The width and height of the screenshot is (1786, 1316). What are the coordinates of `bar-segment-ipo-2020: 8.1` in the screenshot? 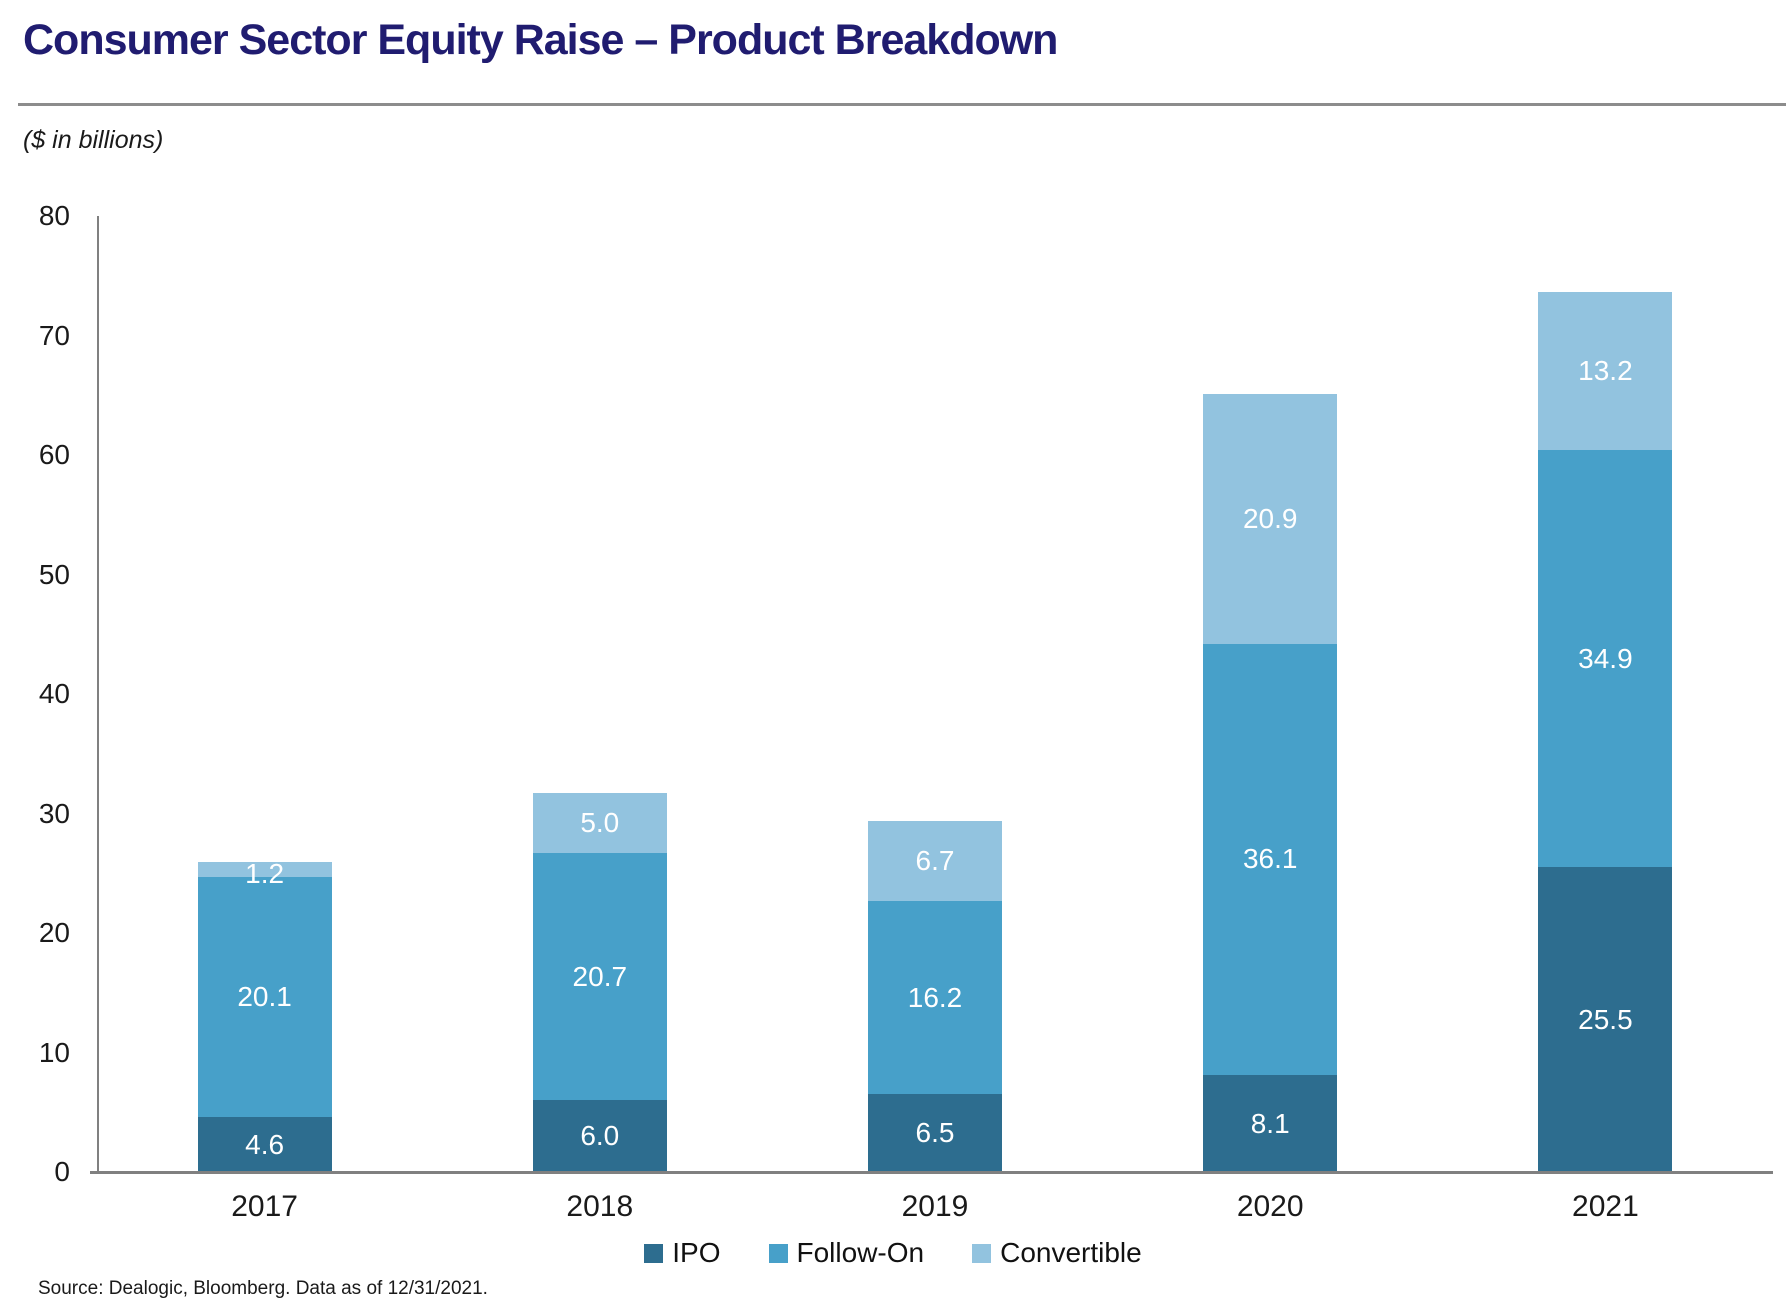 It's located at (1270, 1123).